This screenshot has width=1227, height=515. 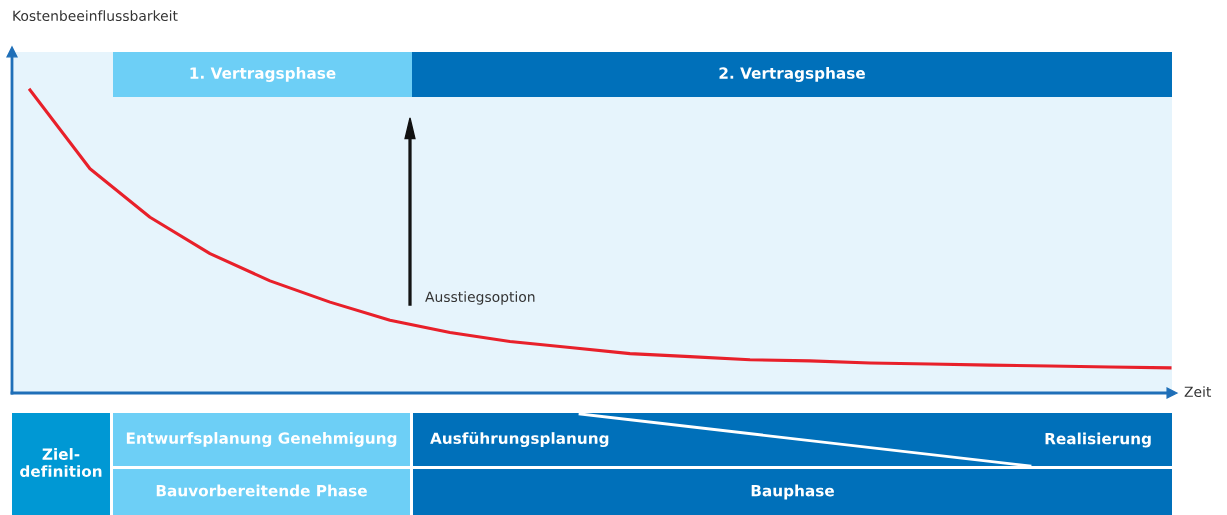 I want to click on annotation: Ausstiegsoption, so click(x=480, y=298).